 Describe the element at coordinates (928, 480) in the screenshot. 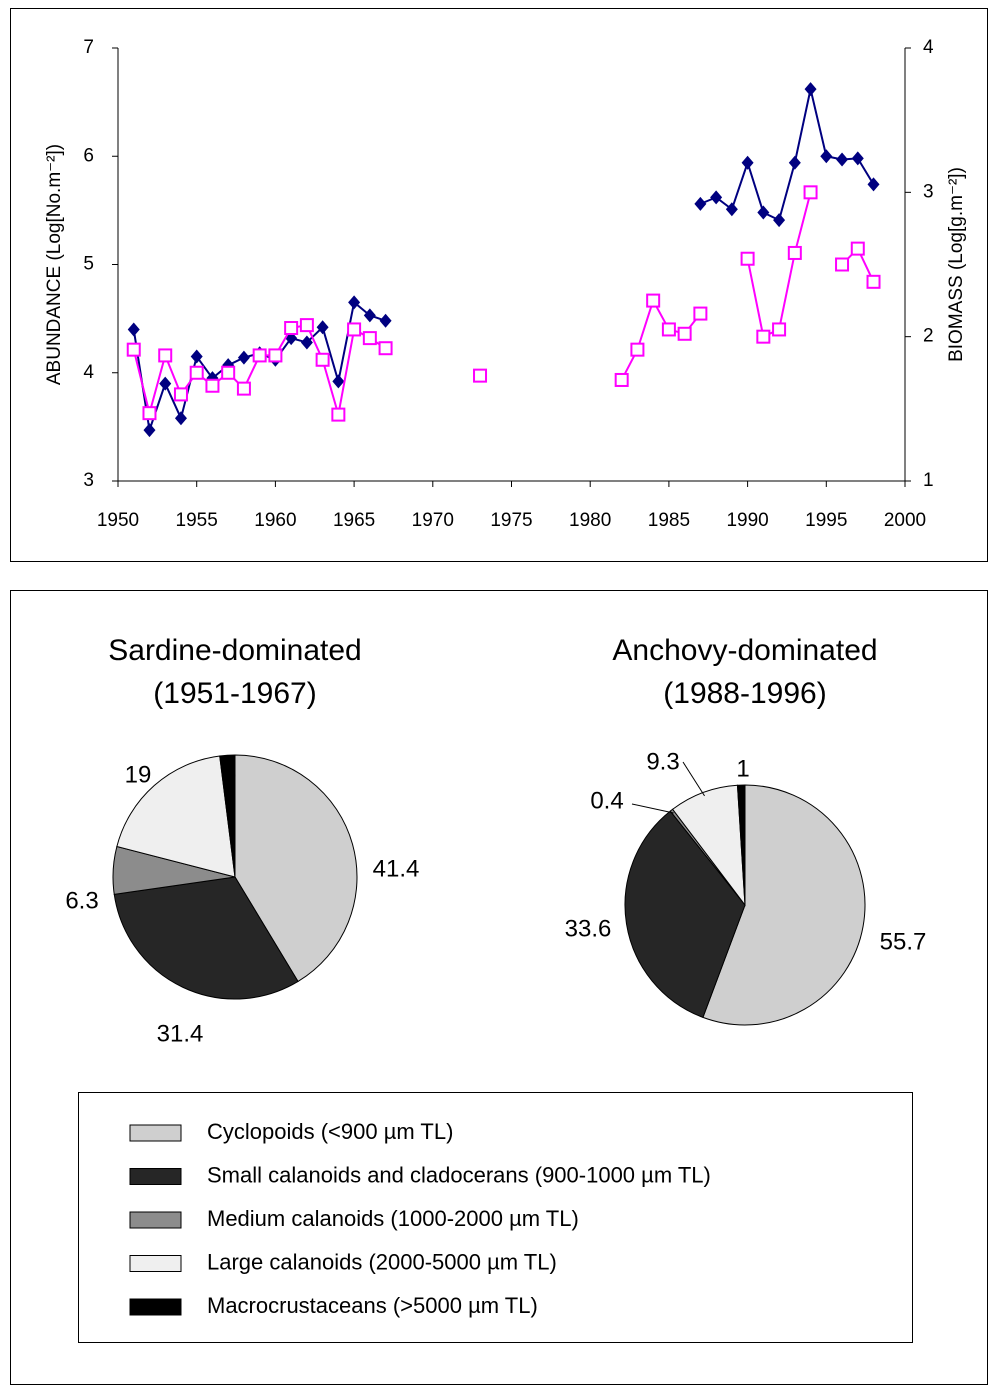

I see `y2-tick-label: 1` at that location.